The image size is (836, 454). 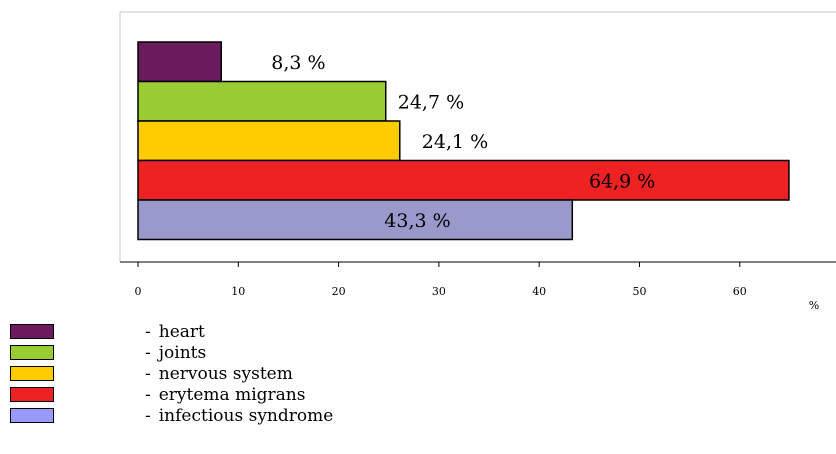 I want to click on data-label-nervous-system: 24,1 %, so click(x=455, y=142).